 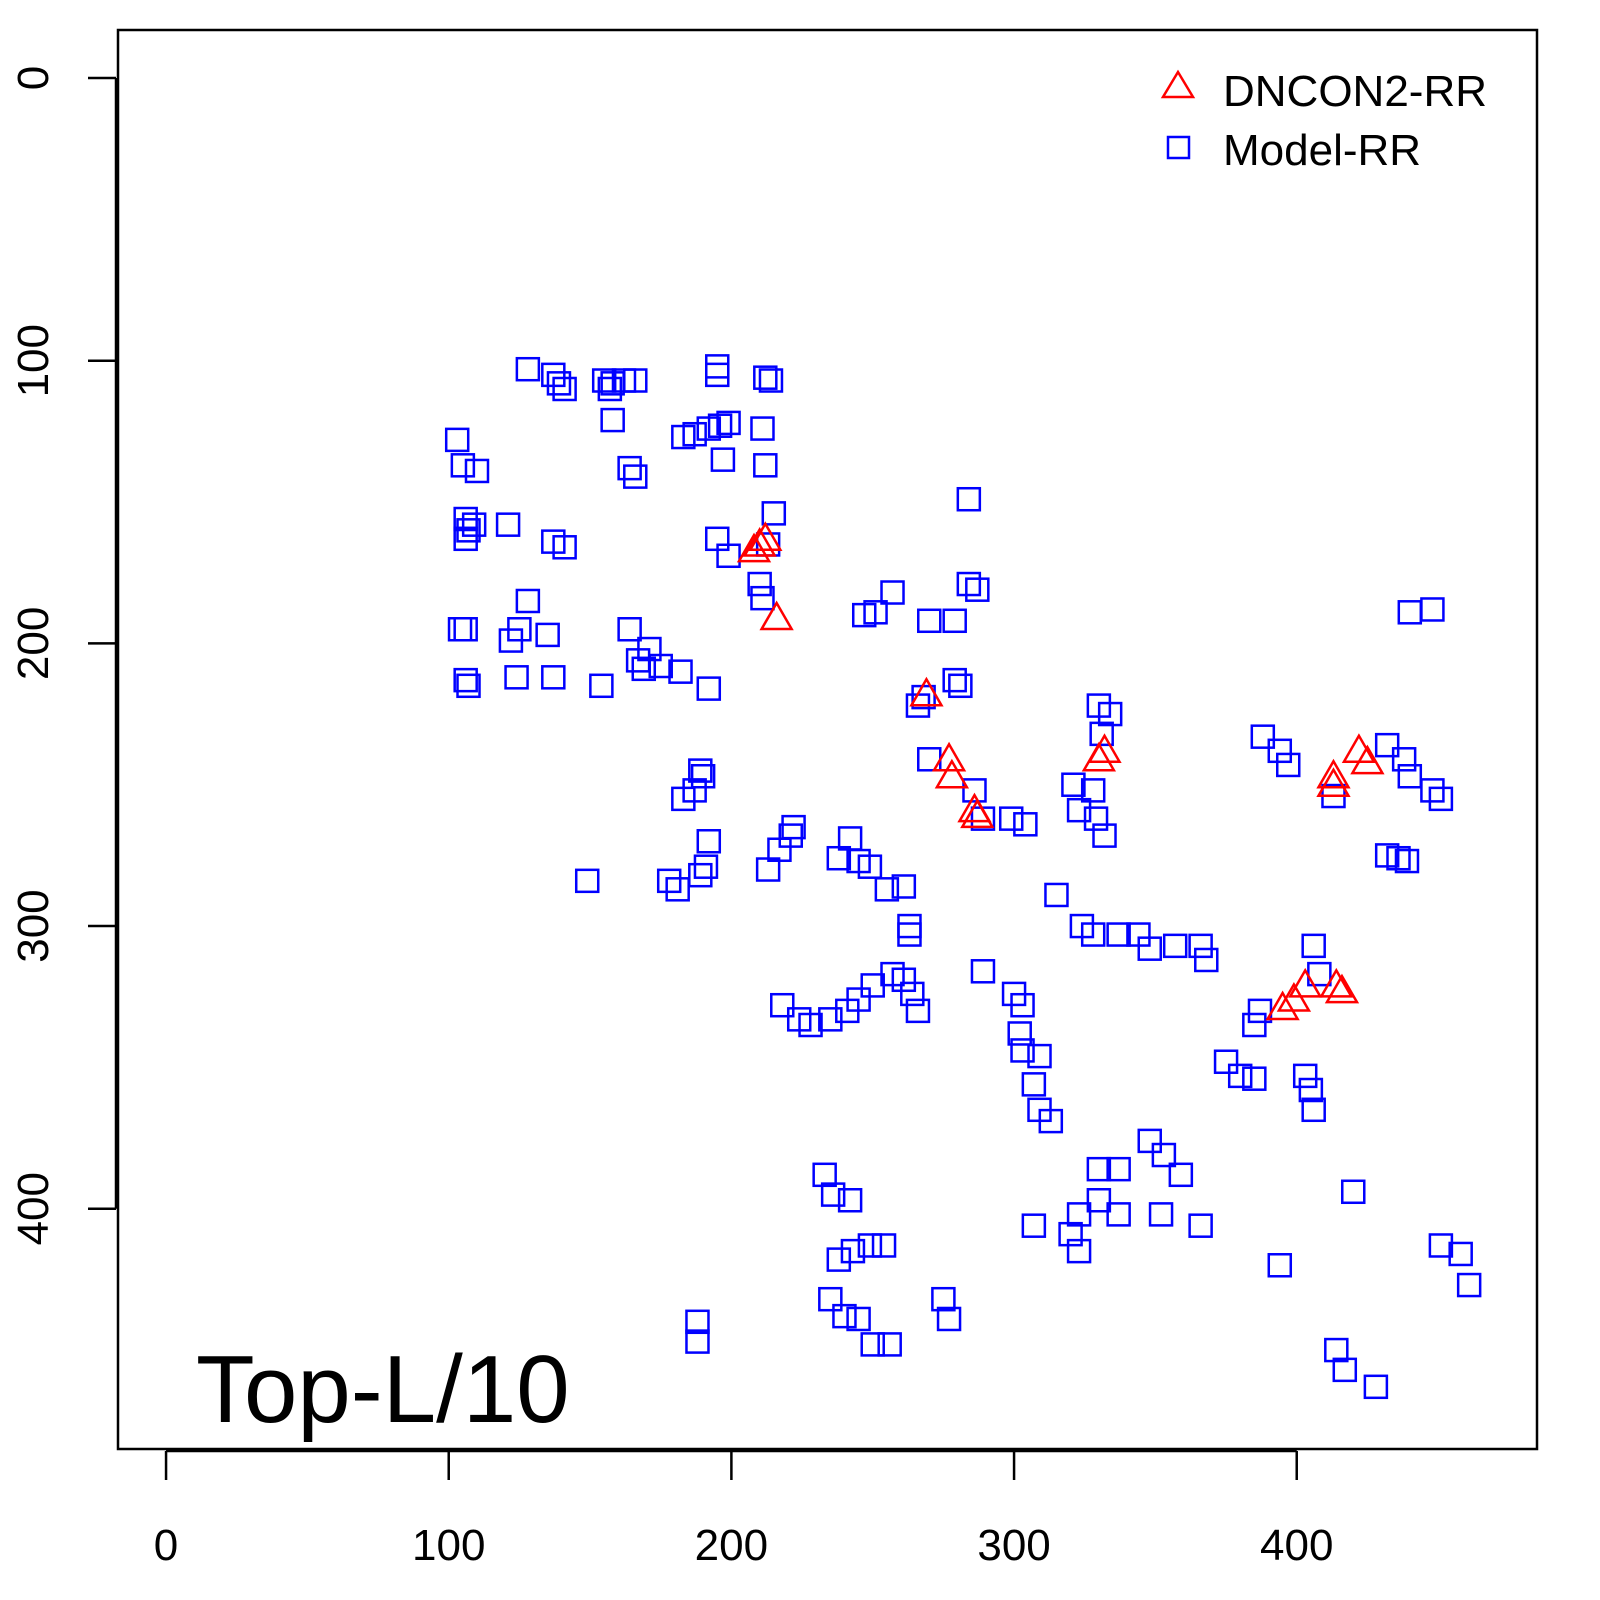 What do you see at coordinates (731, 1545) in the screenshot?
I see `x-tick-label: 200` at bounding box center [731, 1545].